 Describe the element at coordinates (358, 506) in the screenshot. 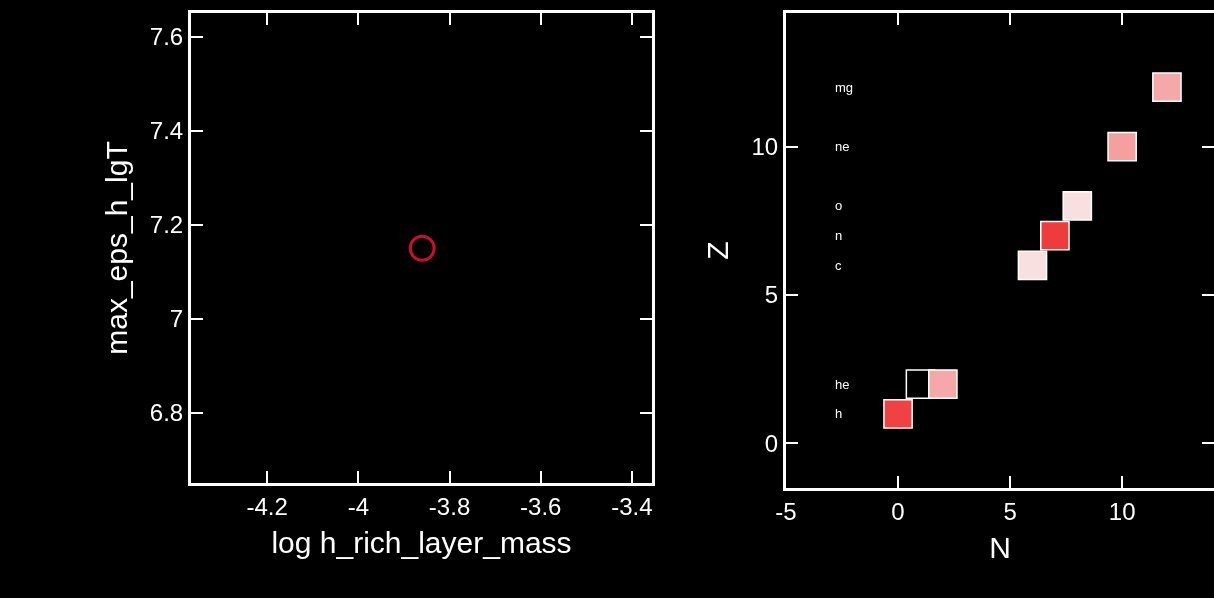

I see `x-tick-label: -4` at that location.